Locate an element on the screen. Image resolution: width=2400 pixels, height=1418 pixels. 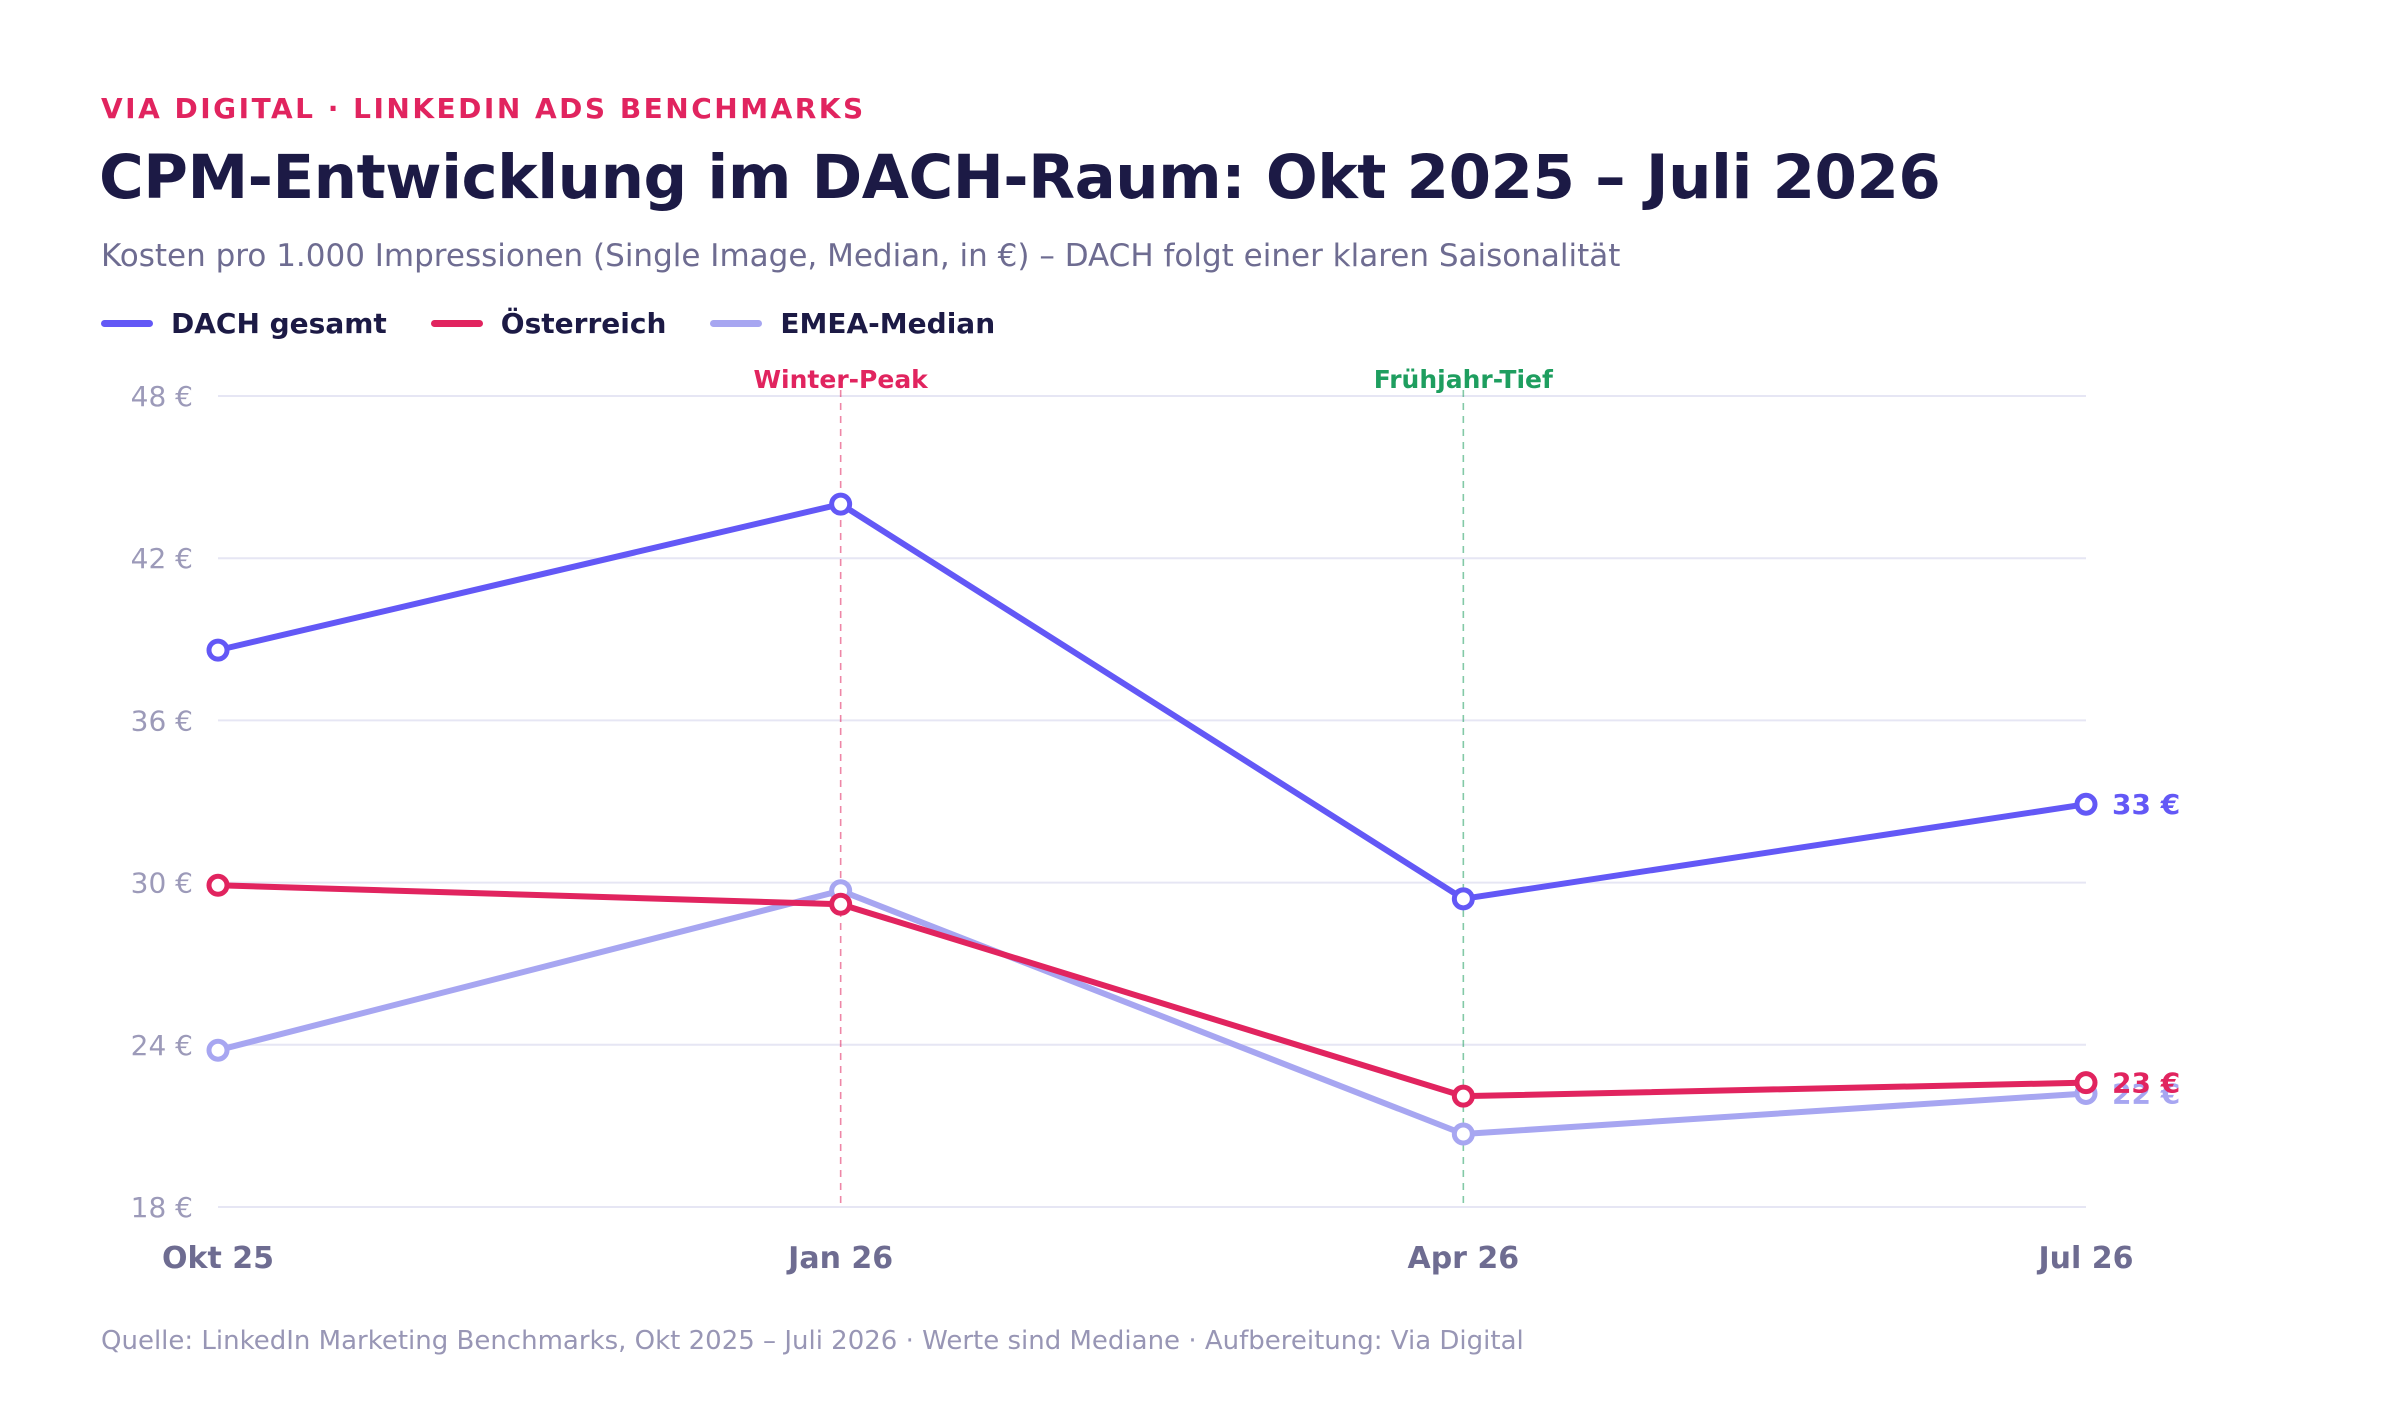
legend-swatch-dach is located at coordinates (127, 323).